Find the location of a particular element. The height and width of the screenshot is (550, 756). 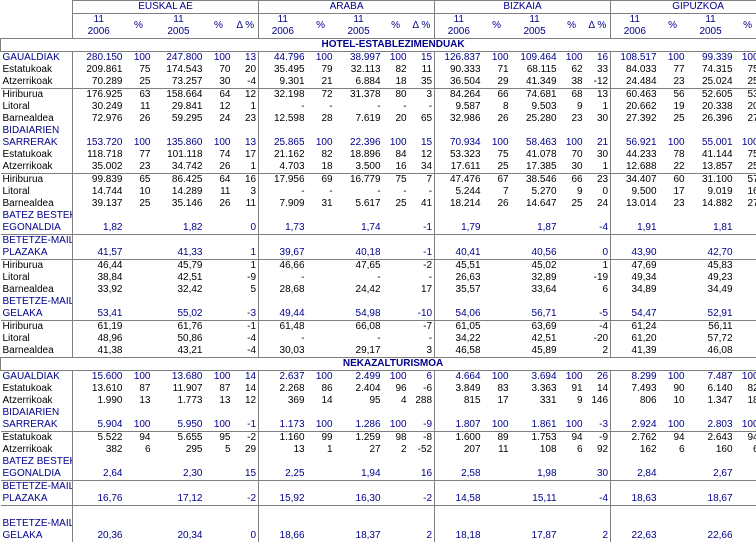

cell-r2-c9: 288 is located at coordinates (422, 401).